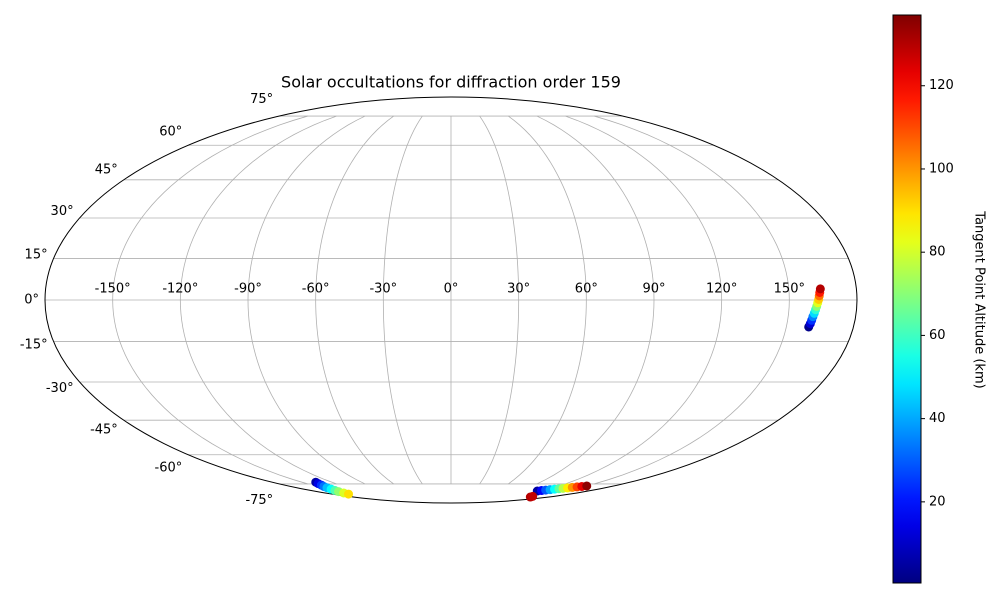 This screenshot has width=1000, height=600. Describe the element at coordinates (383, 289) in the screenshot. I see `x-tick-label: -30°` at that location.